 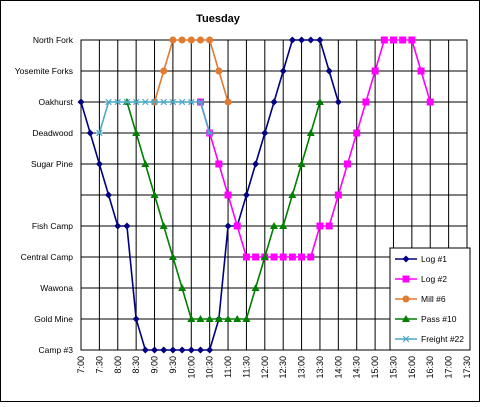 I want to click on y-tick-label: Wawona, so click(x=56, y=288).